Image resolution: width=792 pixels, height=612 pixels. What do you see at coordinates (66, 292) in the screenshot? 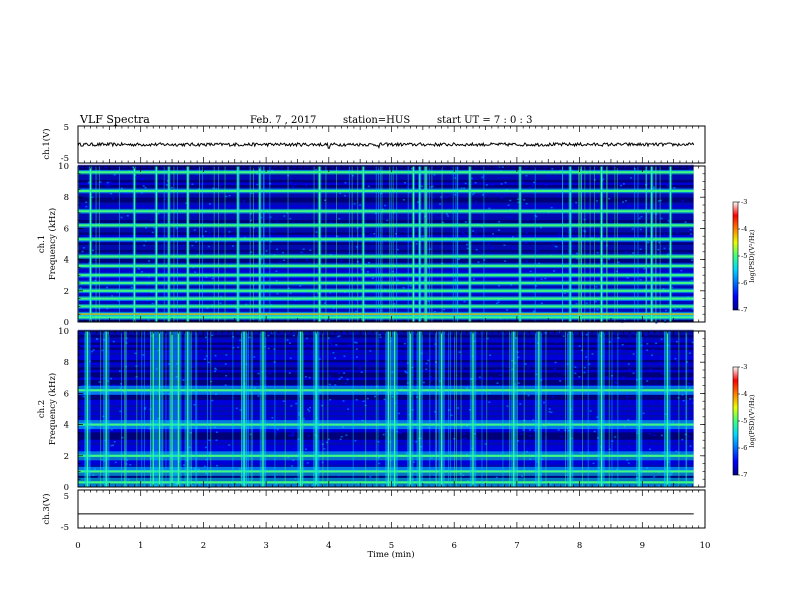
I see `y-tick-label: 2` at bounding box center [66, 292].